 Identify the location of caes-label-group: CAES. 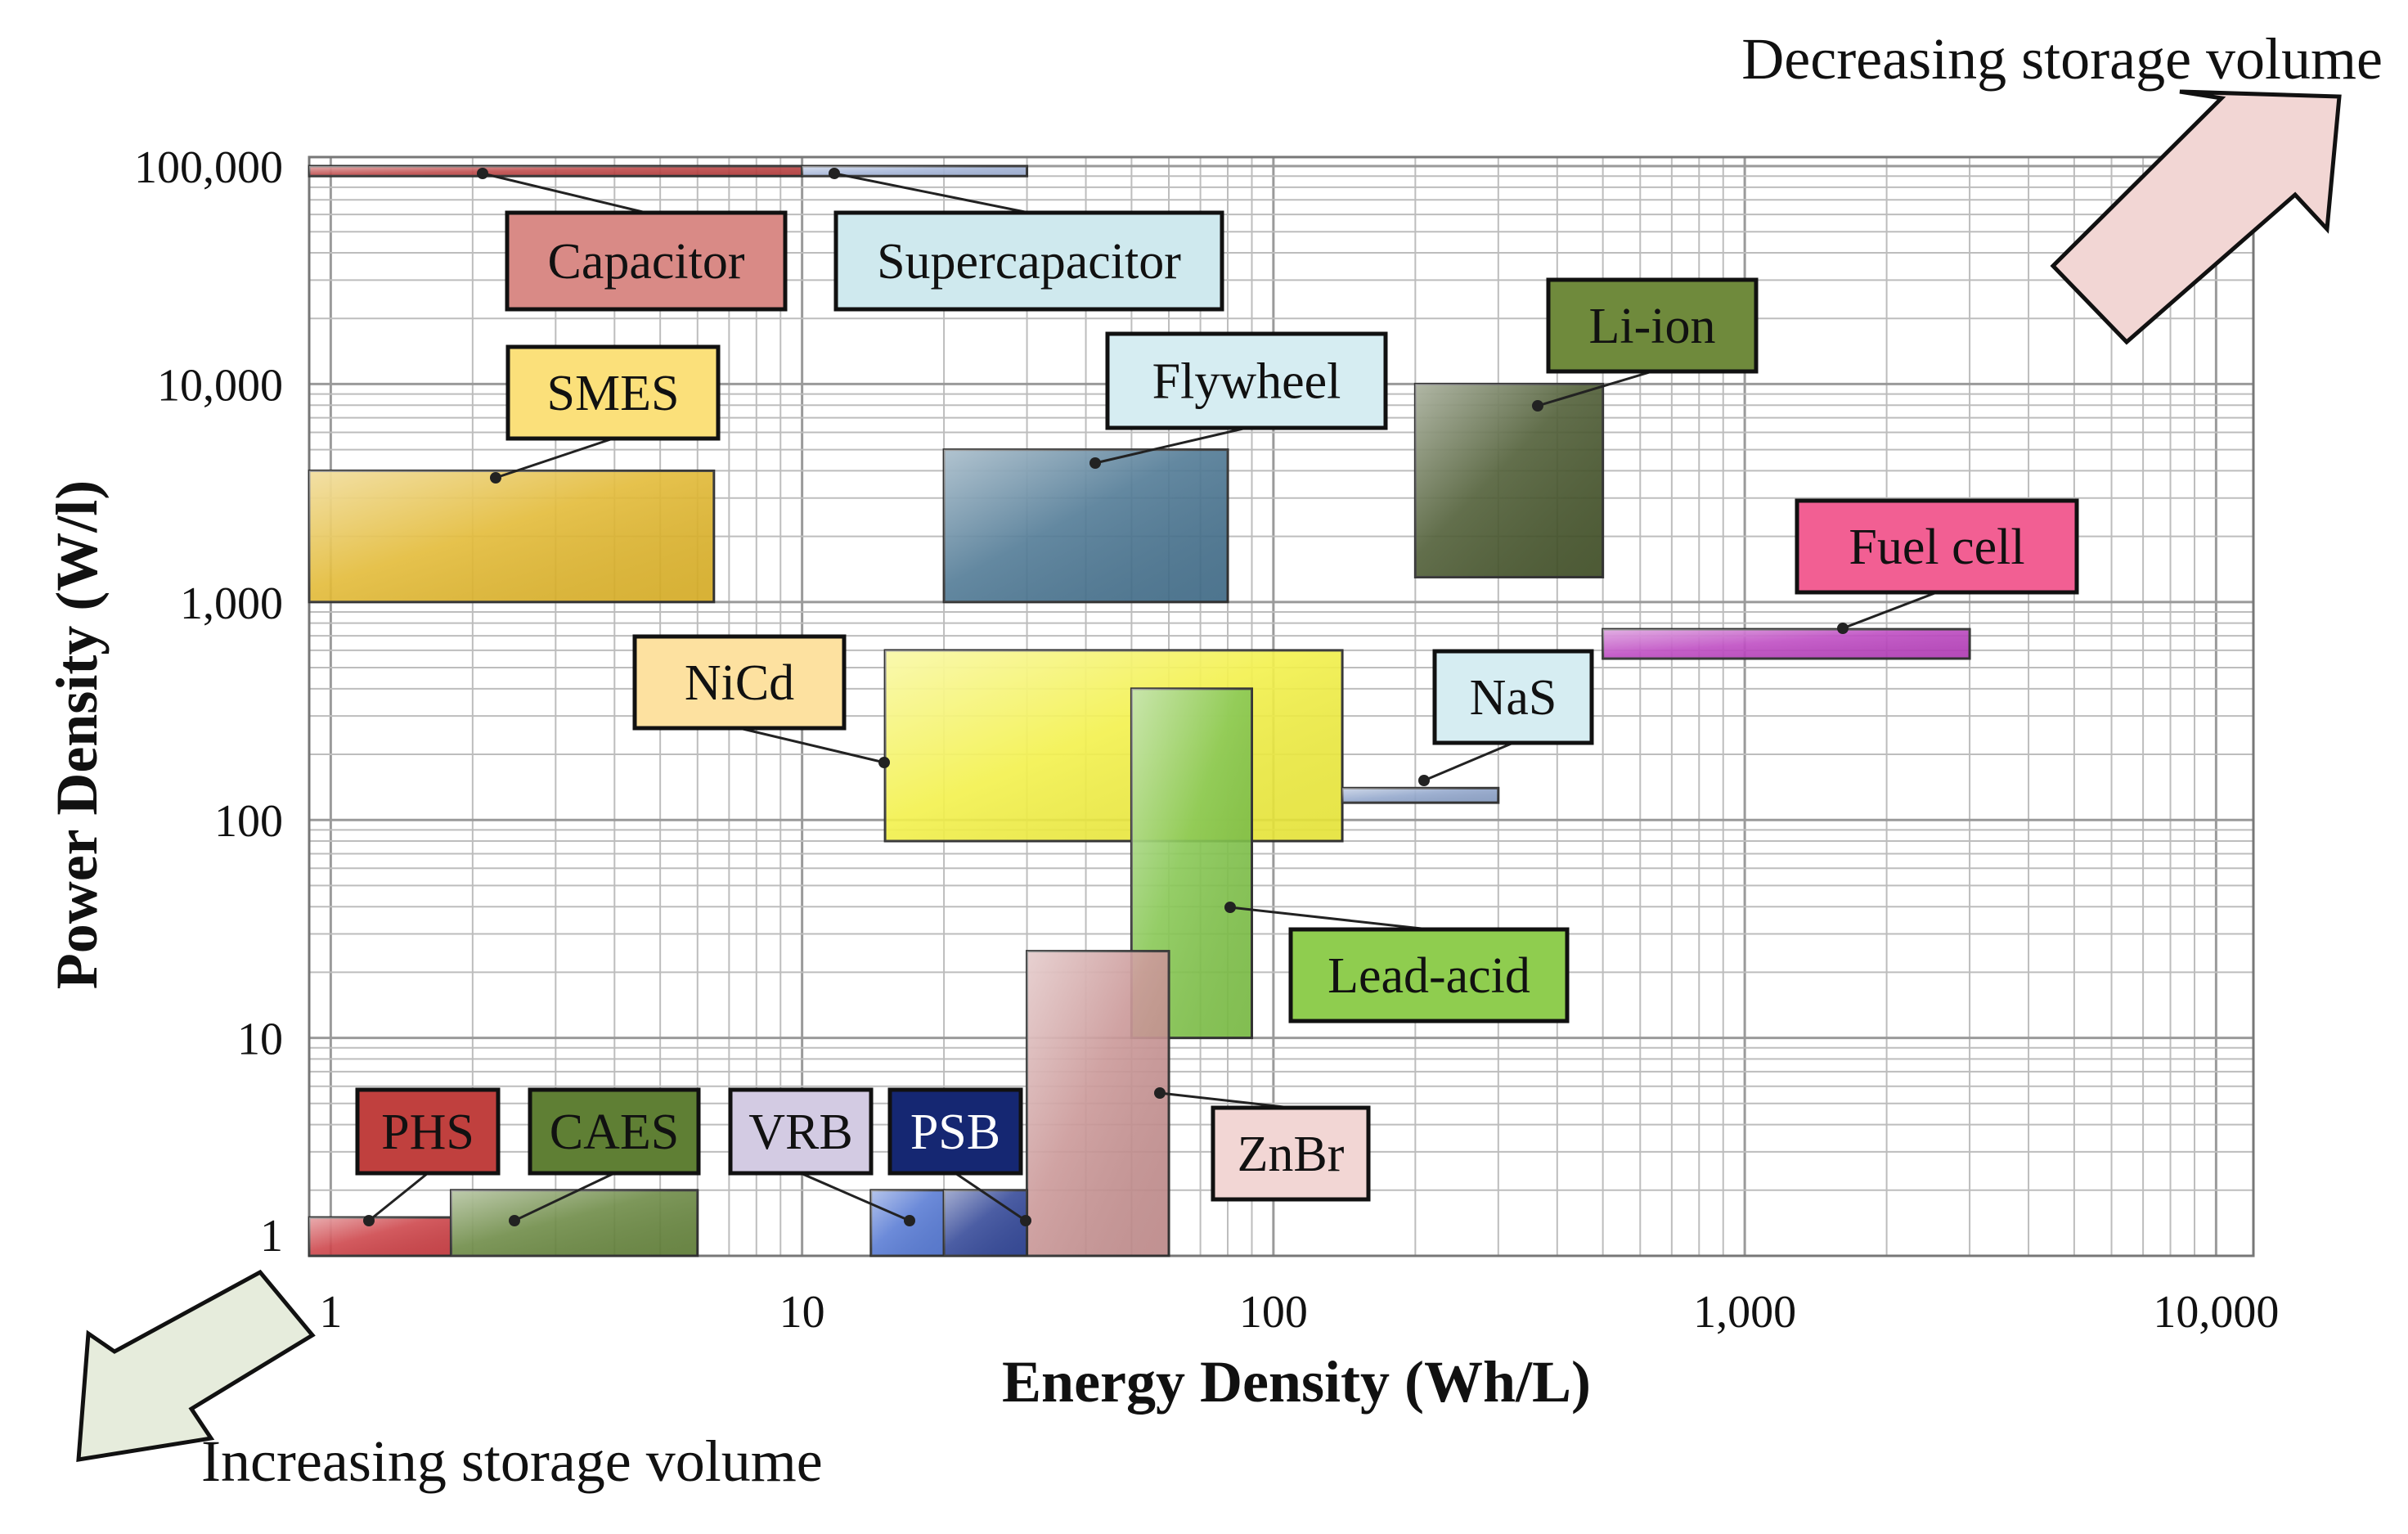
(605, 1157).